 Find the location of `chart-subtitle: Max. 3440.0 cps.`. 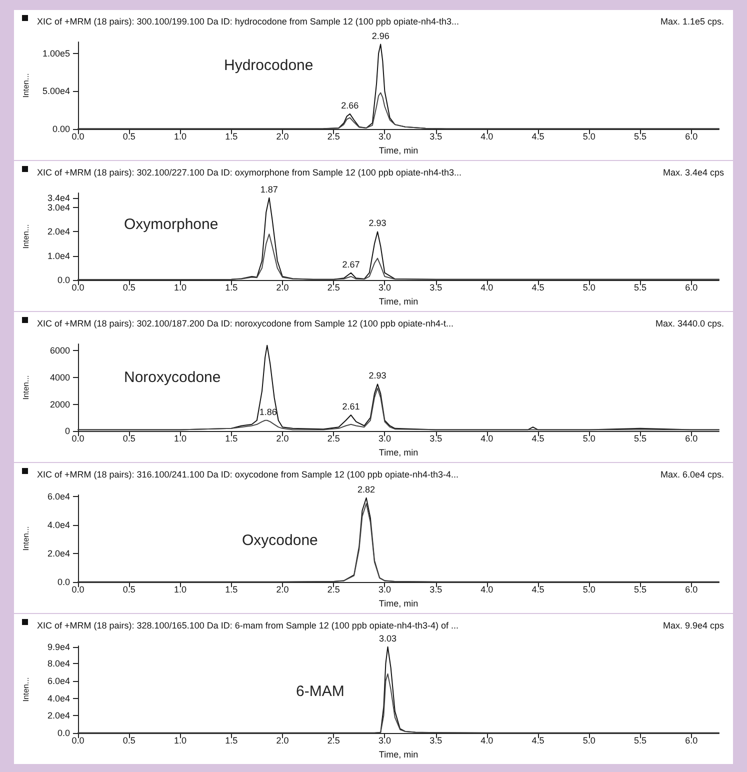

chart-subtitle: Max. 3440.0 cps. is located at coordinates (689, 323).